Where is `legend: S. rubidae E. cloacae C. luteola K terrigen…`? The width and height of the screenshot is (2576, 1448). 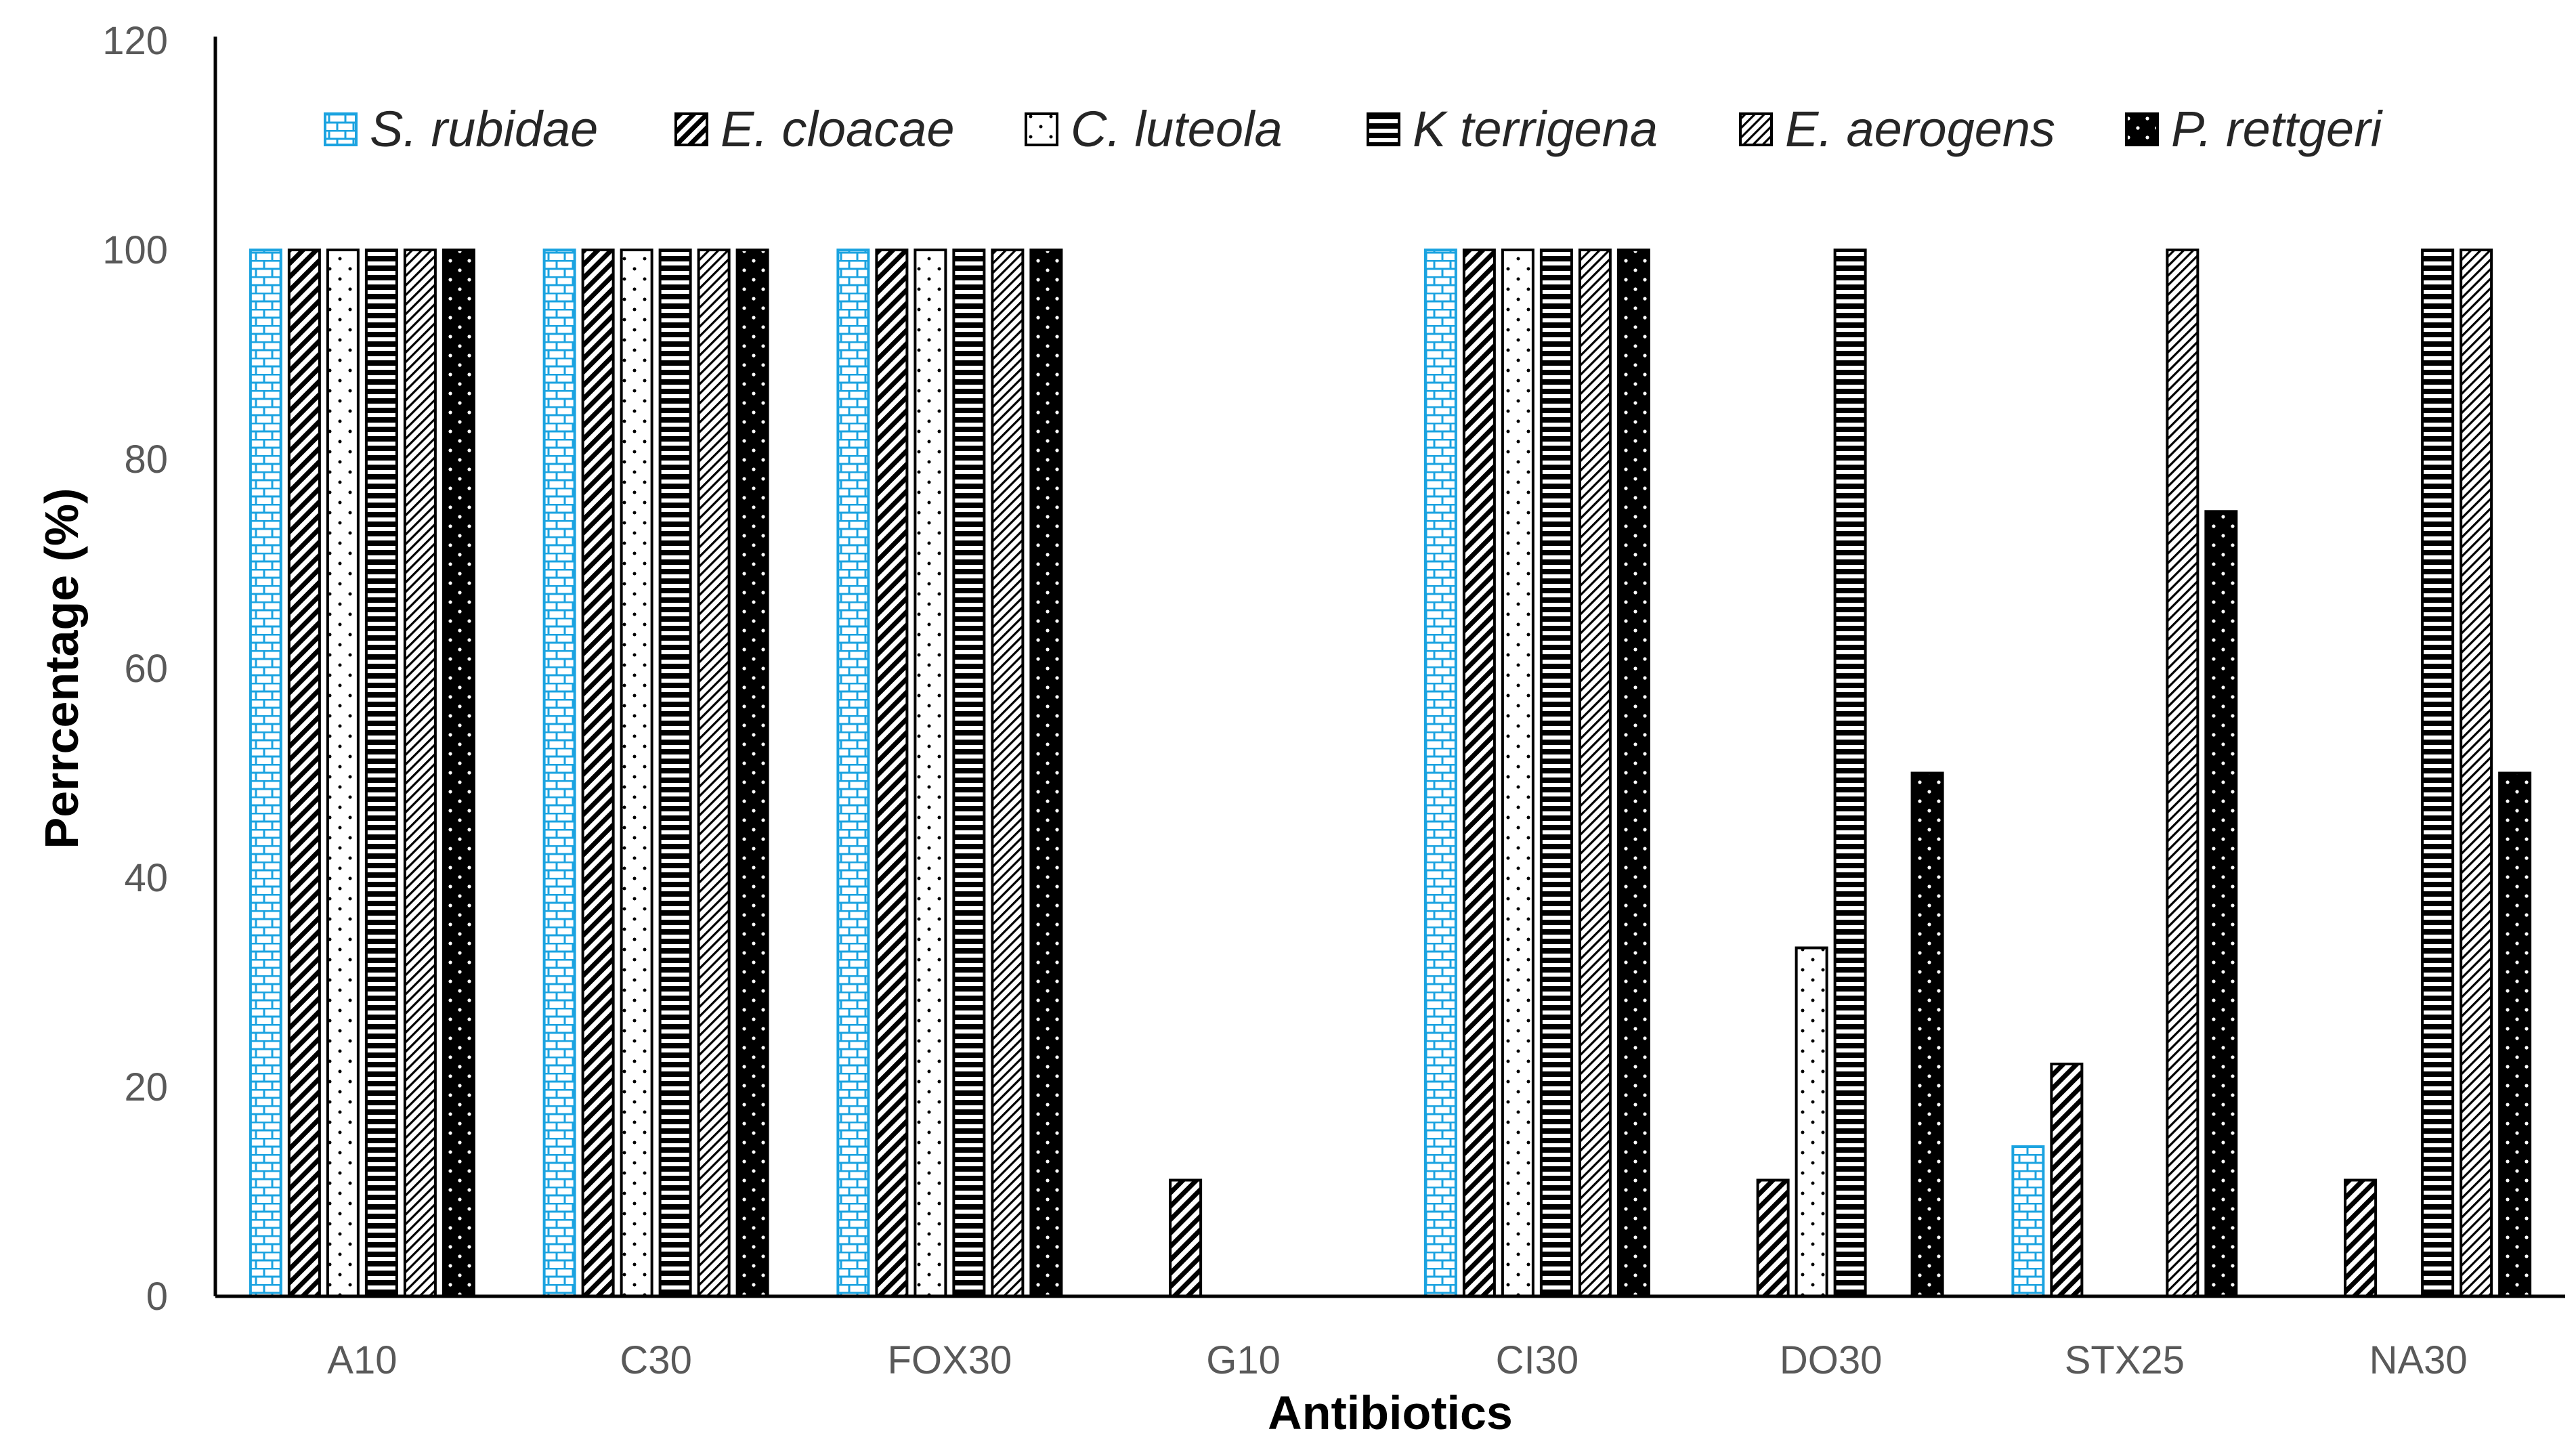 legend: S. rubidae E. cloacae C. luteola K terrigen… is located at coordinates (1354, 129).